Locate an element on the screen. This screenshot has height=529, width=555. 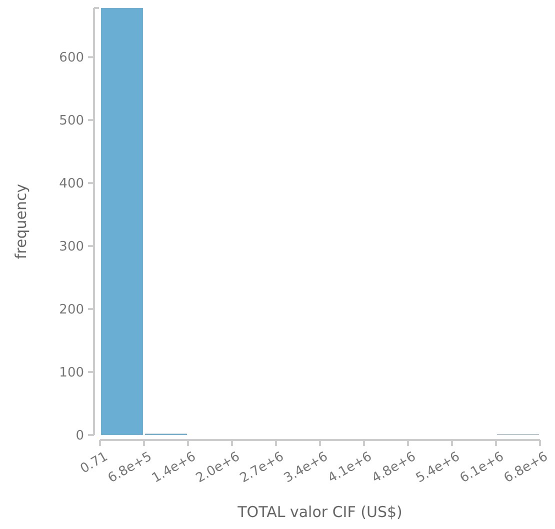
y-tick-label: 400 is located at coordinates (71, 184).